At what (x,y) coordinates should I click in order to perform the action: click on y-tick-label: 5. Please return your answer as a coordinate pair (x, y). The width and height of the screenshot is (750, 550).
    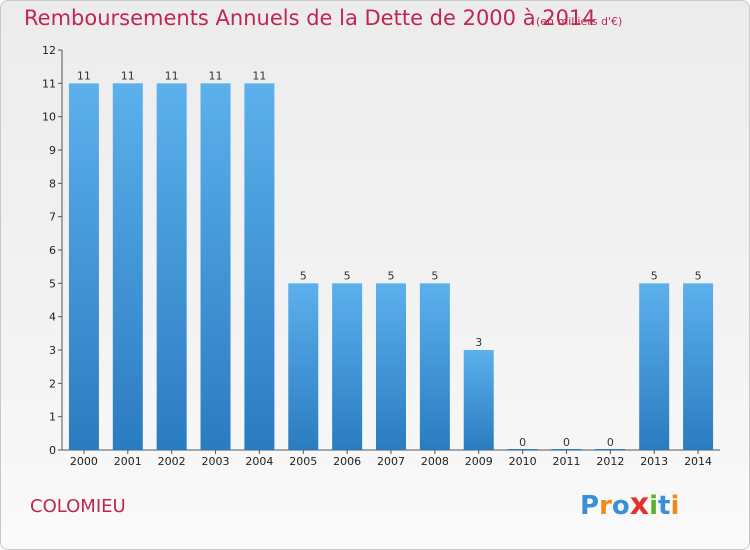
    Looking at the image, I should click on (52, 283).